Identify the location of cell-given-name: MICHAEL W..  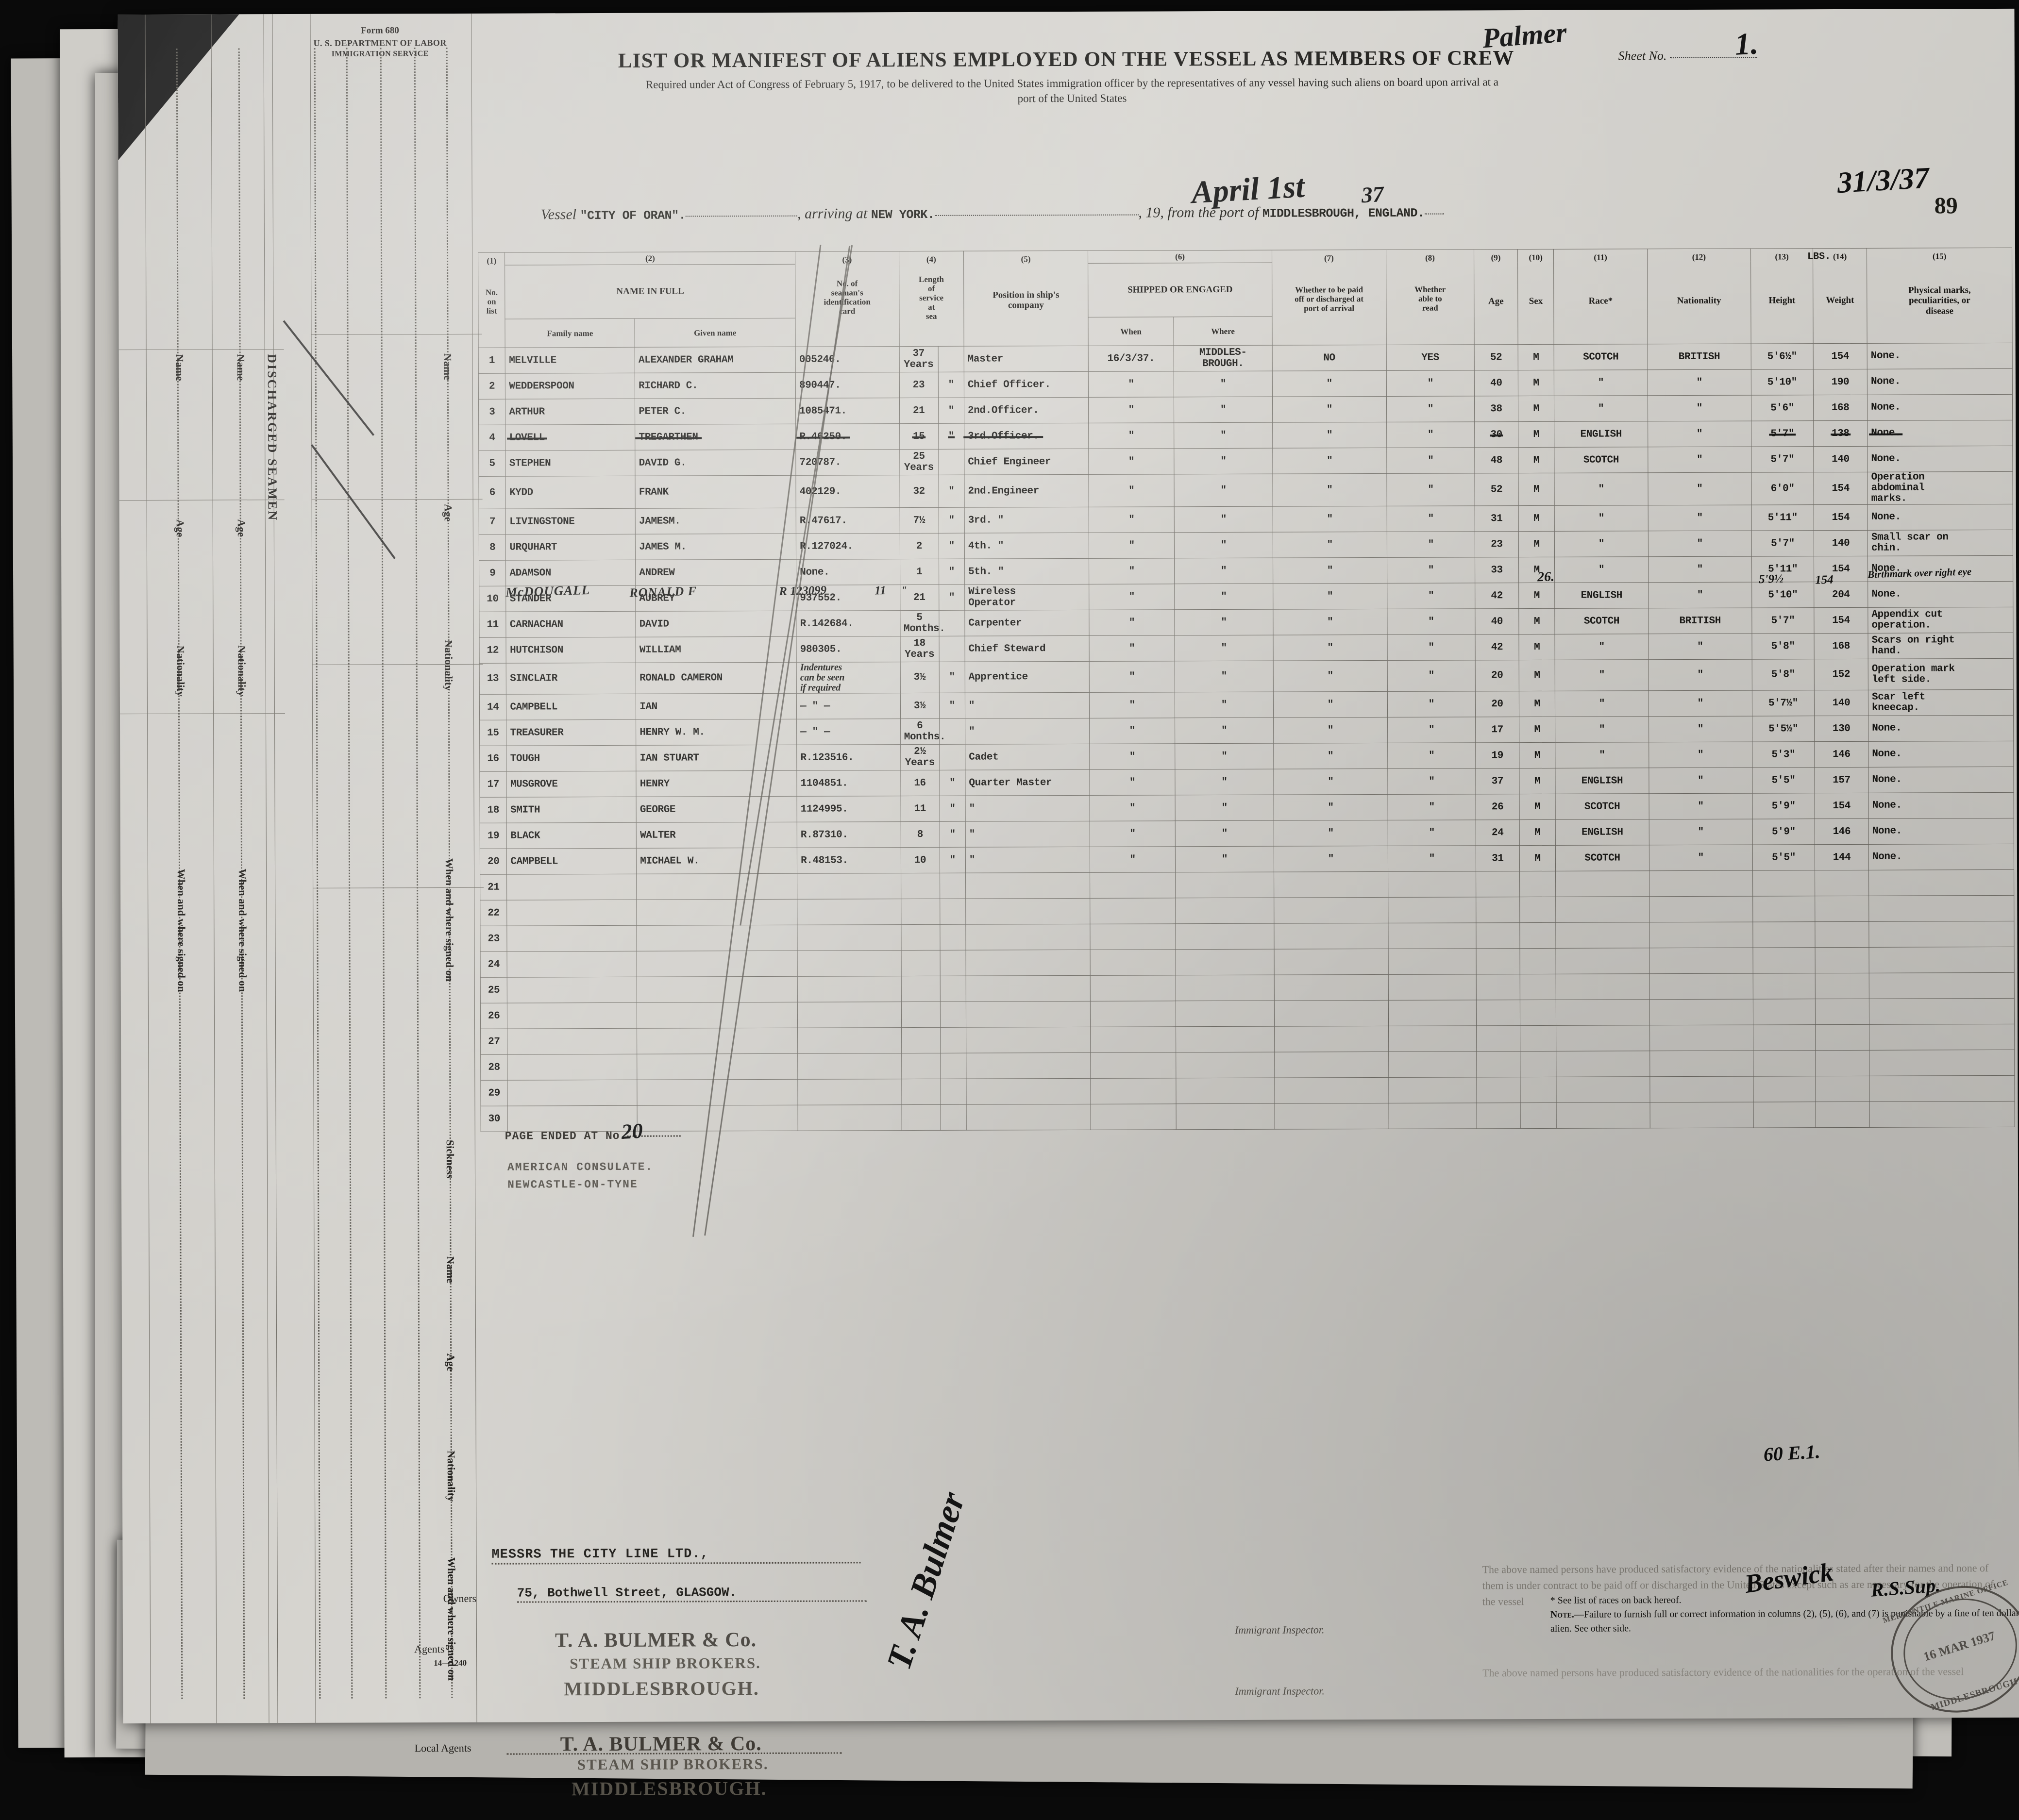
(716, 861).